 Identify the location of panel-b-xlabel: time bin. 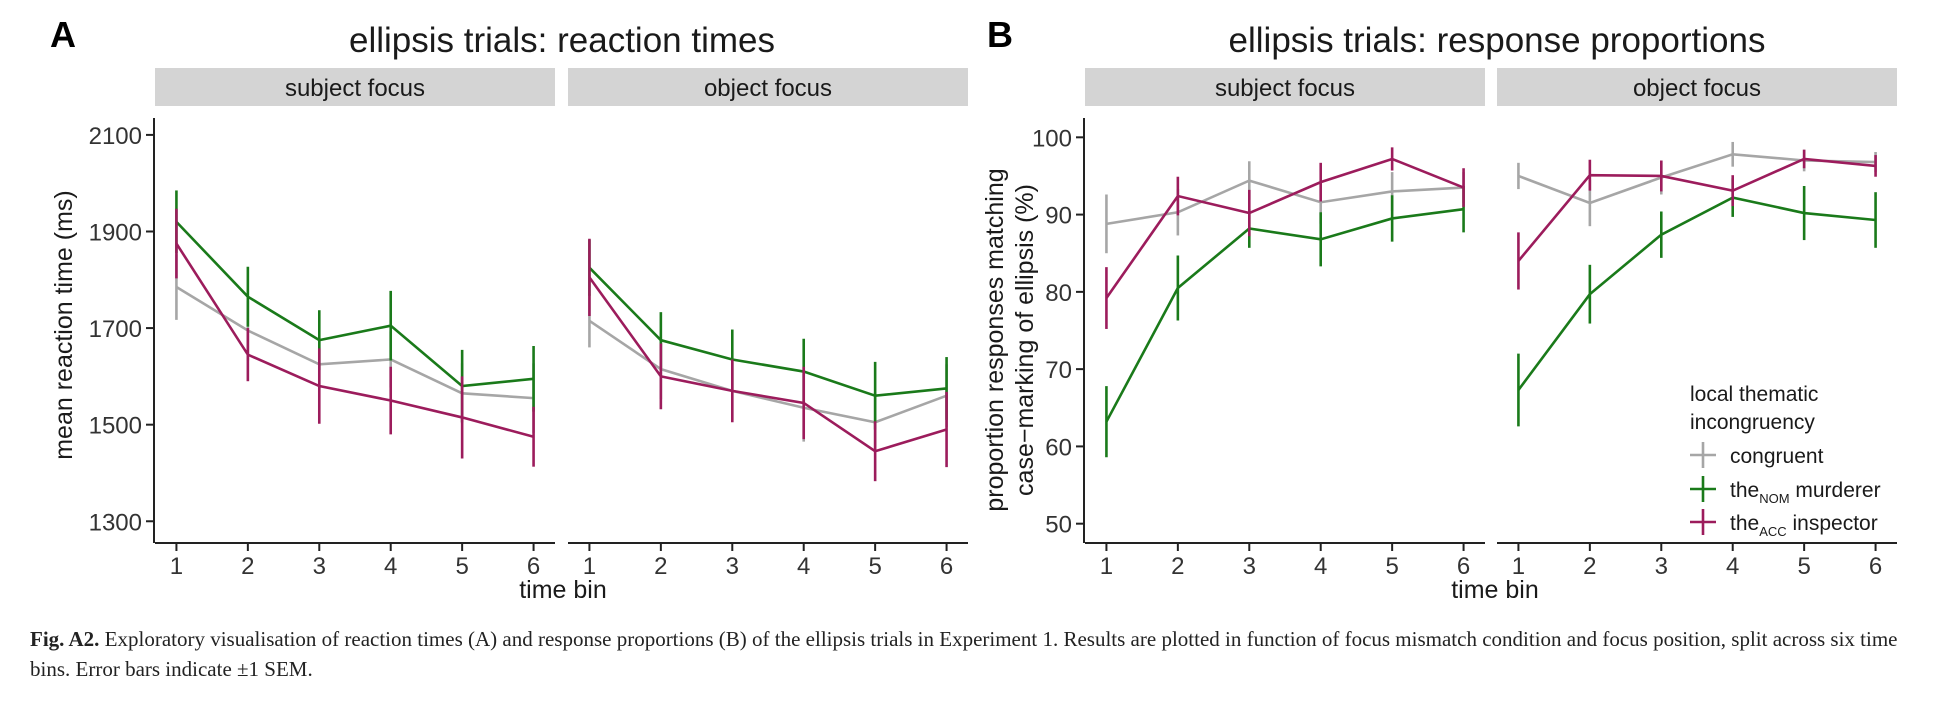
(1495, 588).